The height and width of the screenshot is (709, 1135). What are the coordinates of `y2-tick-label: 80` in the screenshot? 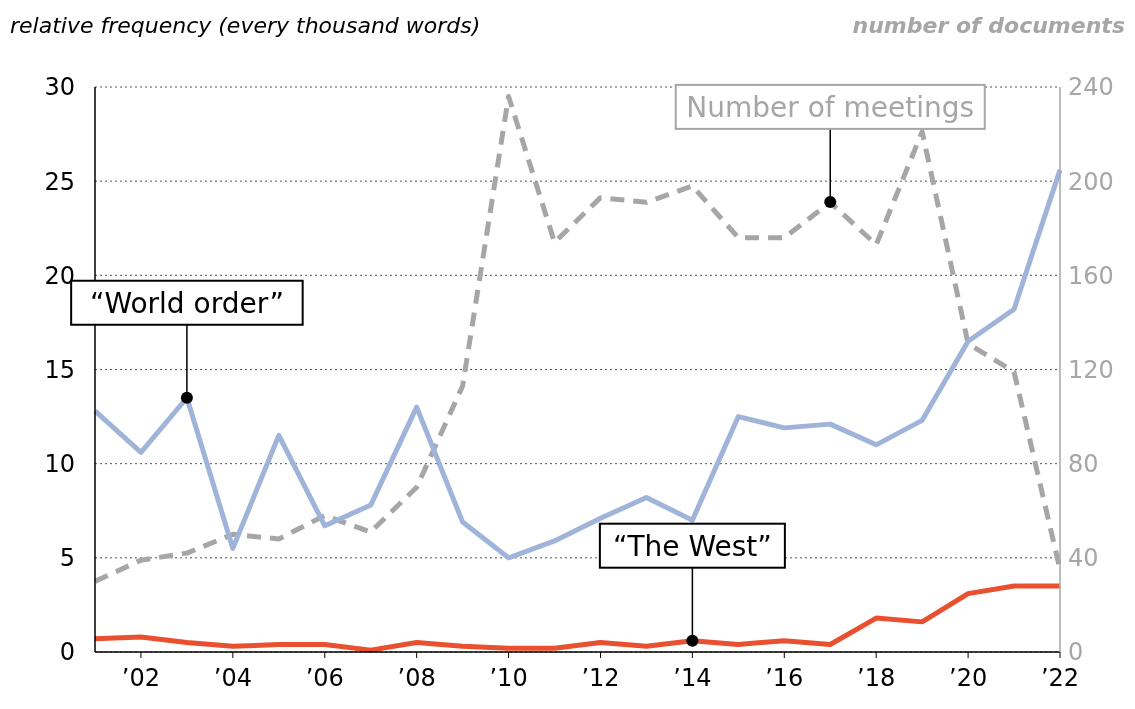 It's located at (1083, 464).